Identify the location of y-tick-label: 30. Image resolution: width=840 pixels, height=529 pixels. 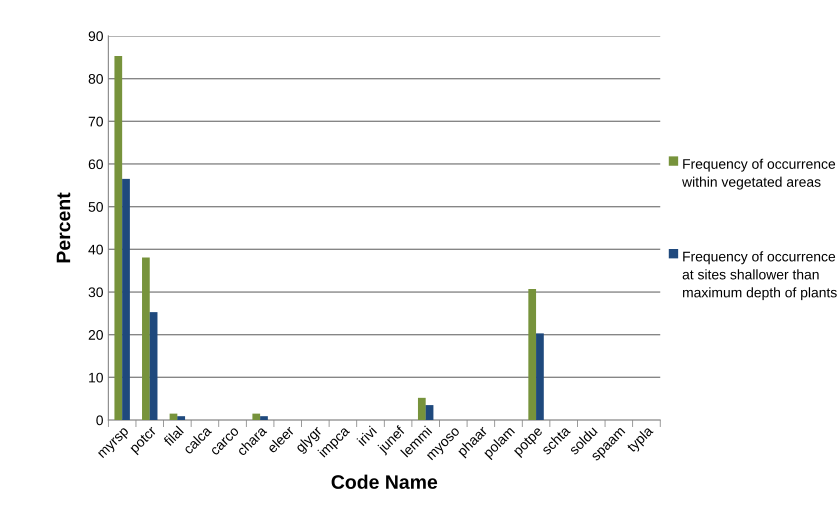
(95, 292).